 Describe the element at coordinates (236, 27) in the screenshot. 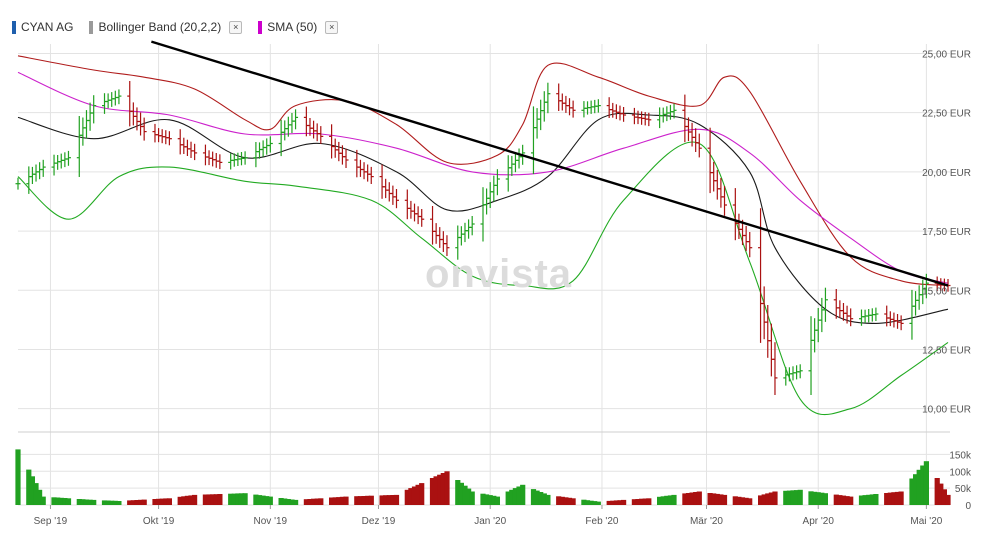

I see `remove-bollinger-close-icon: ×` at that location.